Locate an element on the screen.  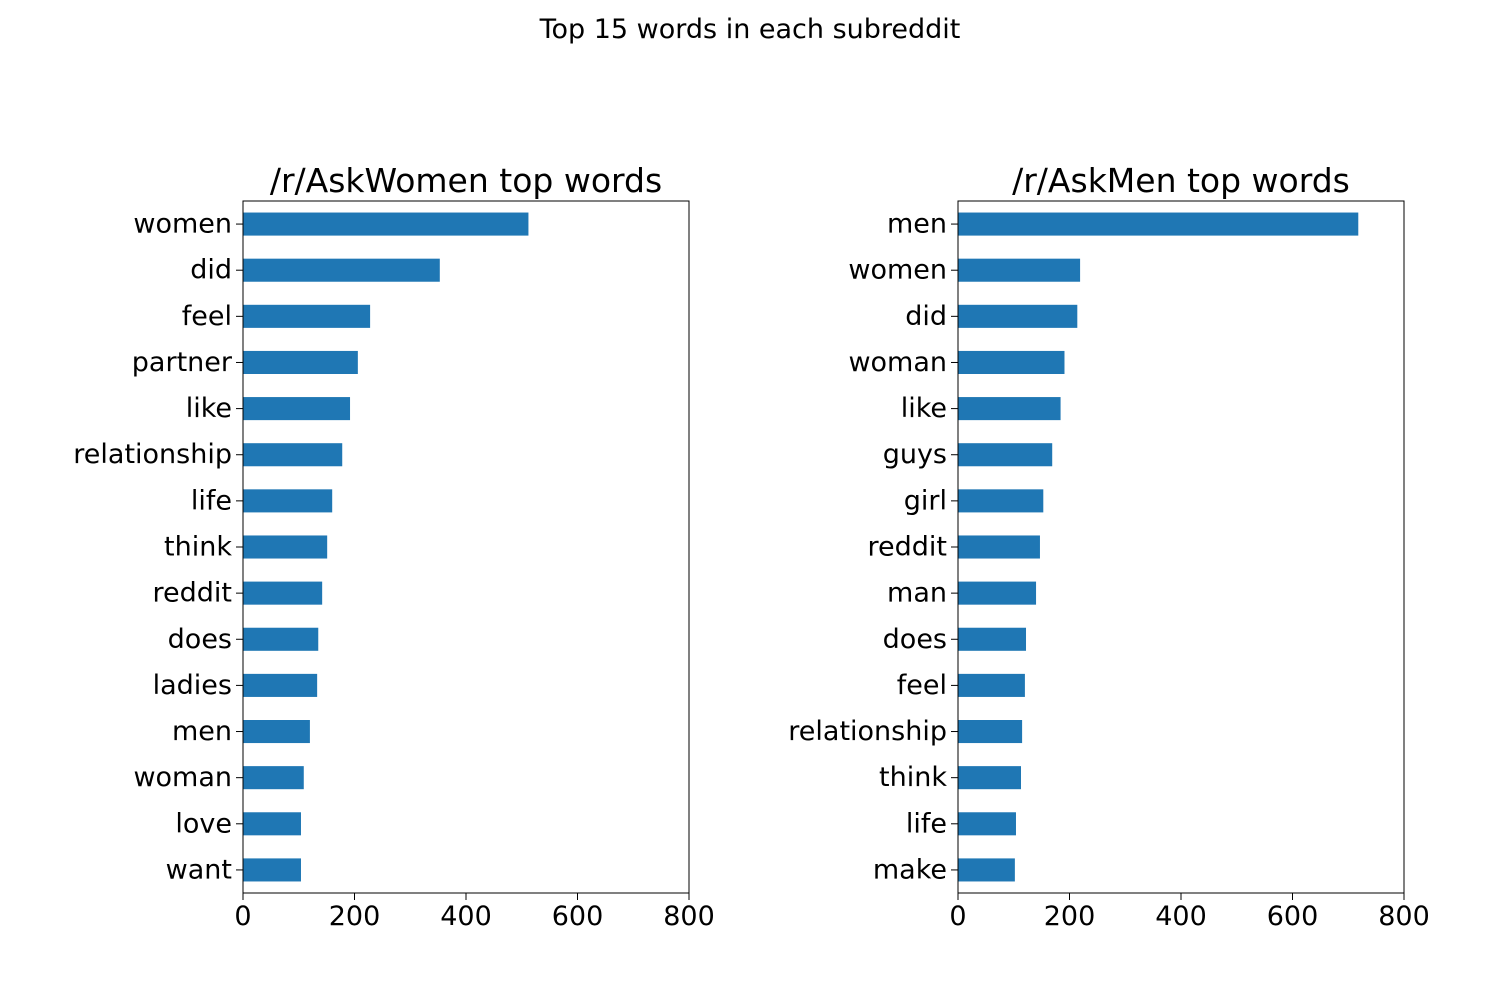
y-tick-label: man is located at coordinates (917, 593).